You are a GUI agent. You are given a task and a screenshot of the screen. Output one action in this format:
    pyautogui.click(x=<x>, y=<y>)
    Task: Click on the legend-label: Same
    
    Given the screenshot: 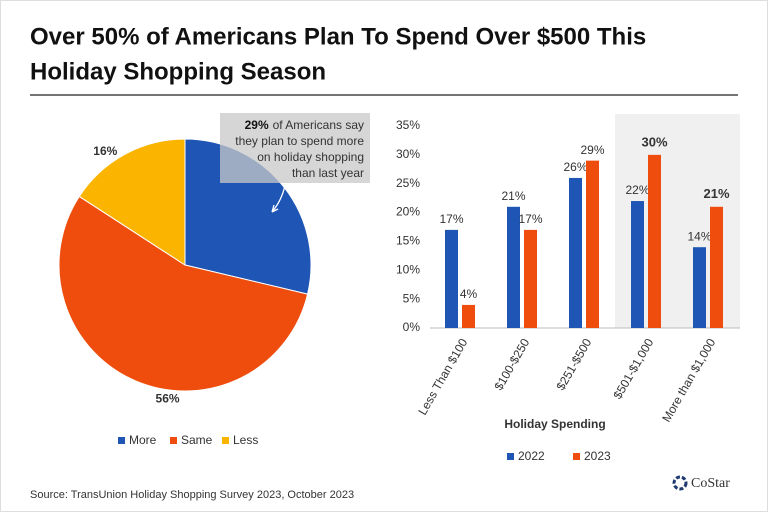 What is the action you would take?
    pyautogui.click(x=197, y=440)
    